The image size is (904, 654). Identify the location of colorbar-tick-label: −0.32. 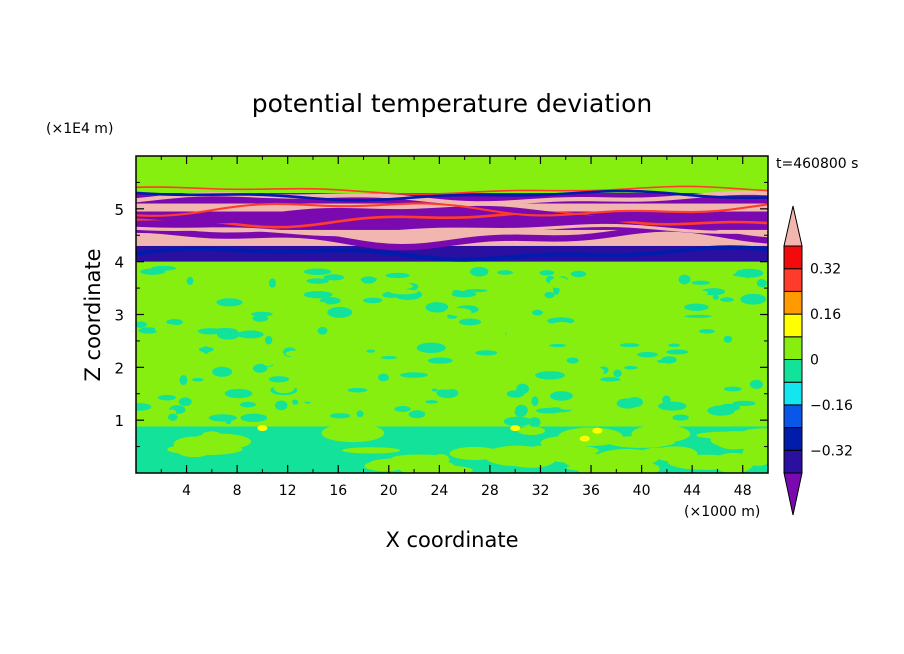
(831, 451).